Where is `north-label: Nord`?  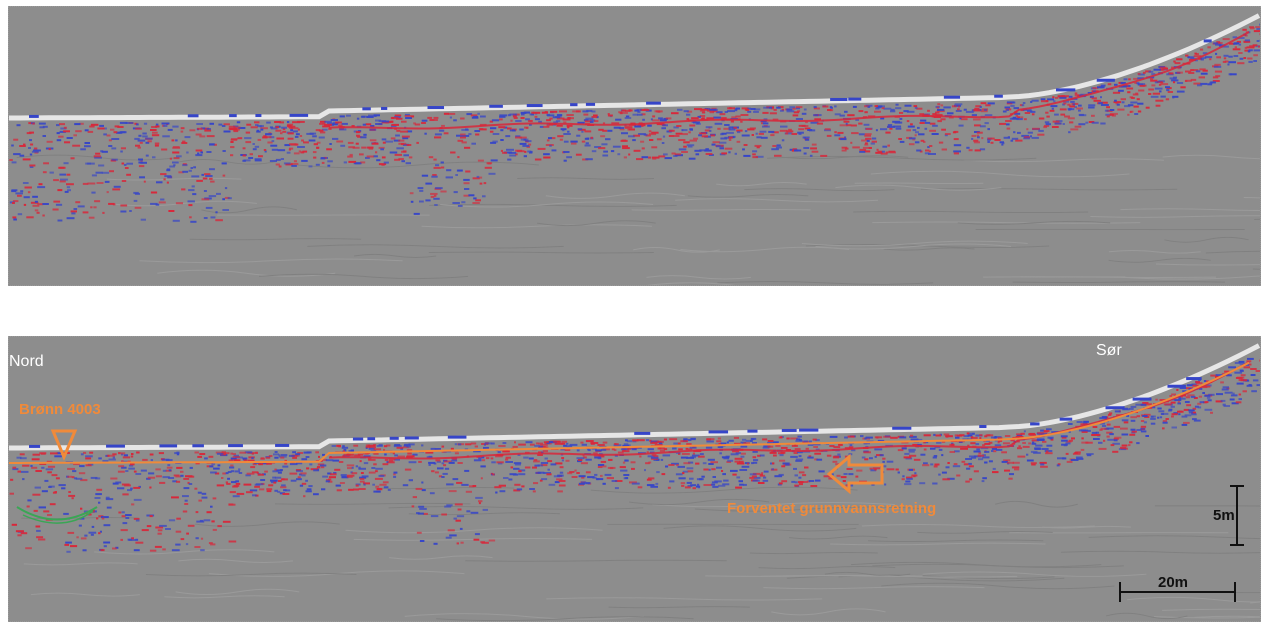
north-label: Nord is located at coordinates (26, 361).